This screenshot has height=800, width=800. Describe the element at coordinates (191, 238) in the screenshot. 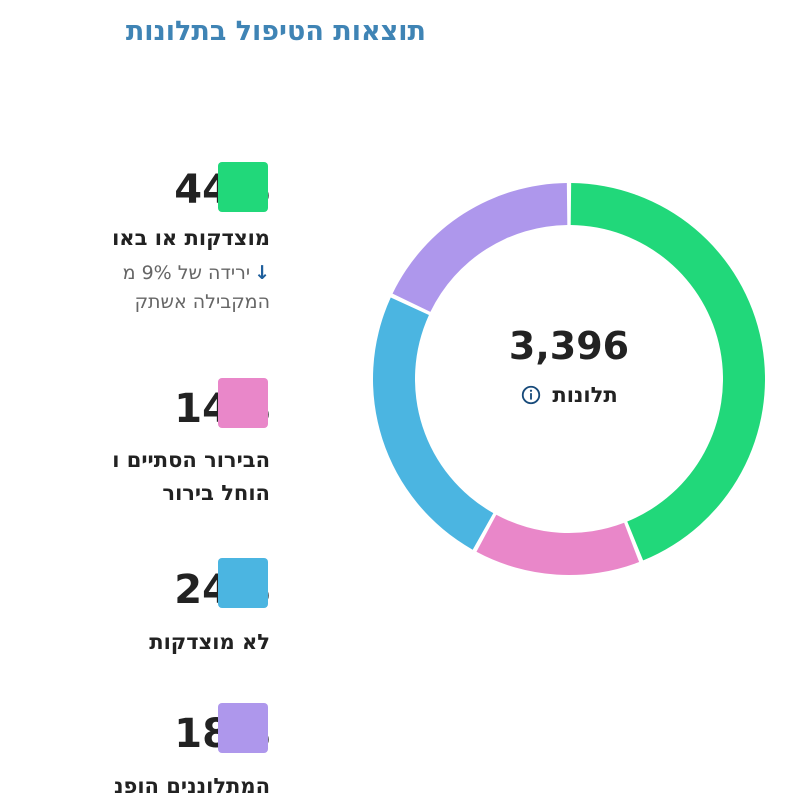

I see `legend-label: מוצדקות או באו` at that location.